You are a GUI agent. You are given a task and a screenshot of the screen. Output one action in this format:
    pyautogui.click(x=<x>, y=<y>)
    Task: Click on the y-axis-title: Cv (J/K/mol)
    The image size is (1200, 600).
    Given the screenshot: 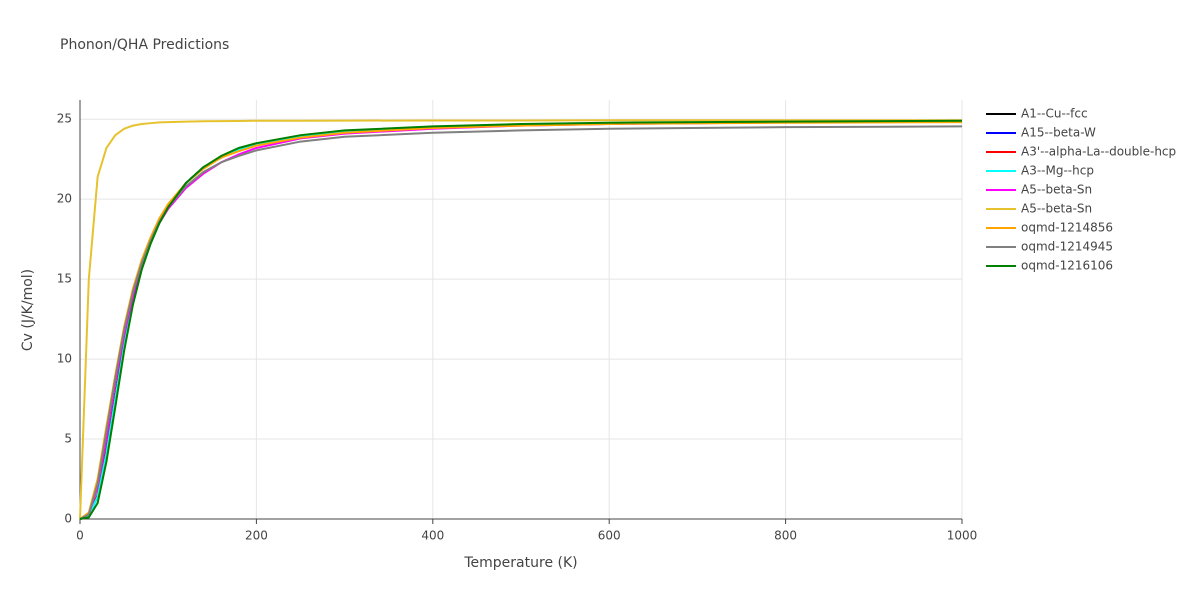 What is the action you would take?
    pyautogui.click(x=28, y=310)
    